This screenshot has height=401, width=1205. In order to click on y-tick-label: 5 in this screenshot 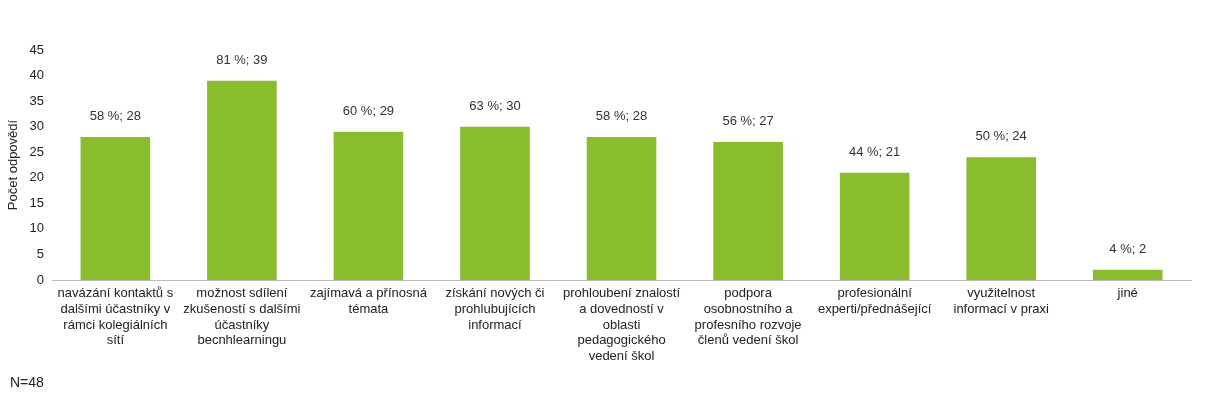, I will do `click(40, 254)`.